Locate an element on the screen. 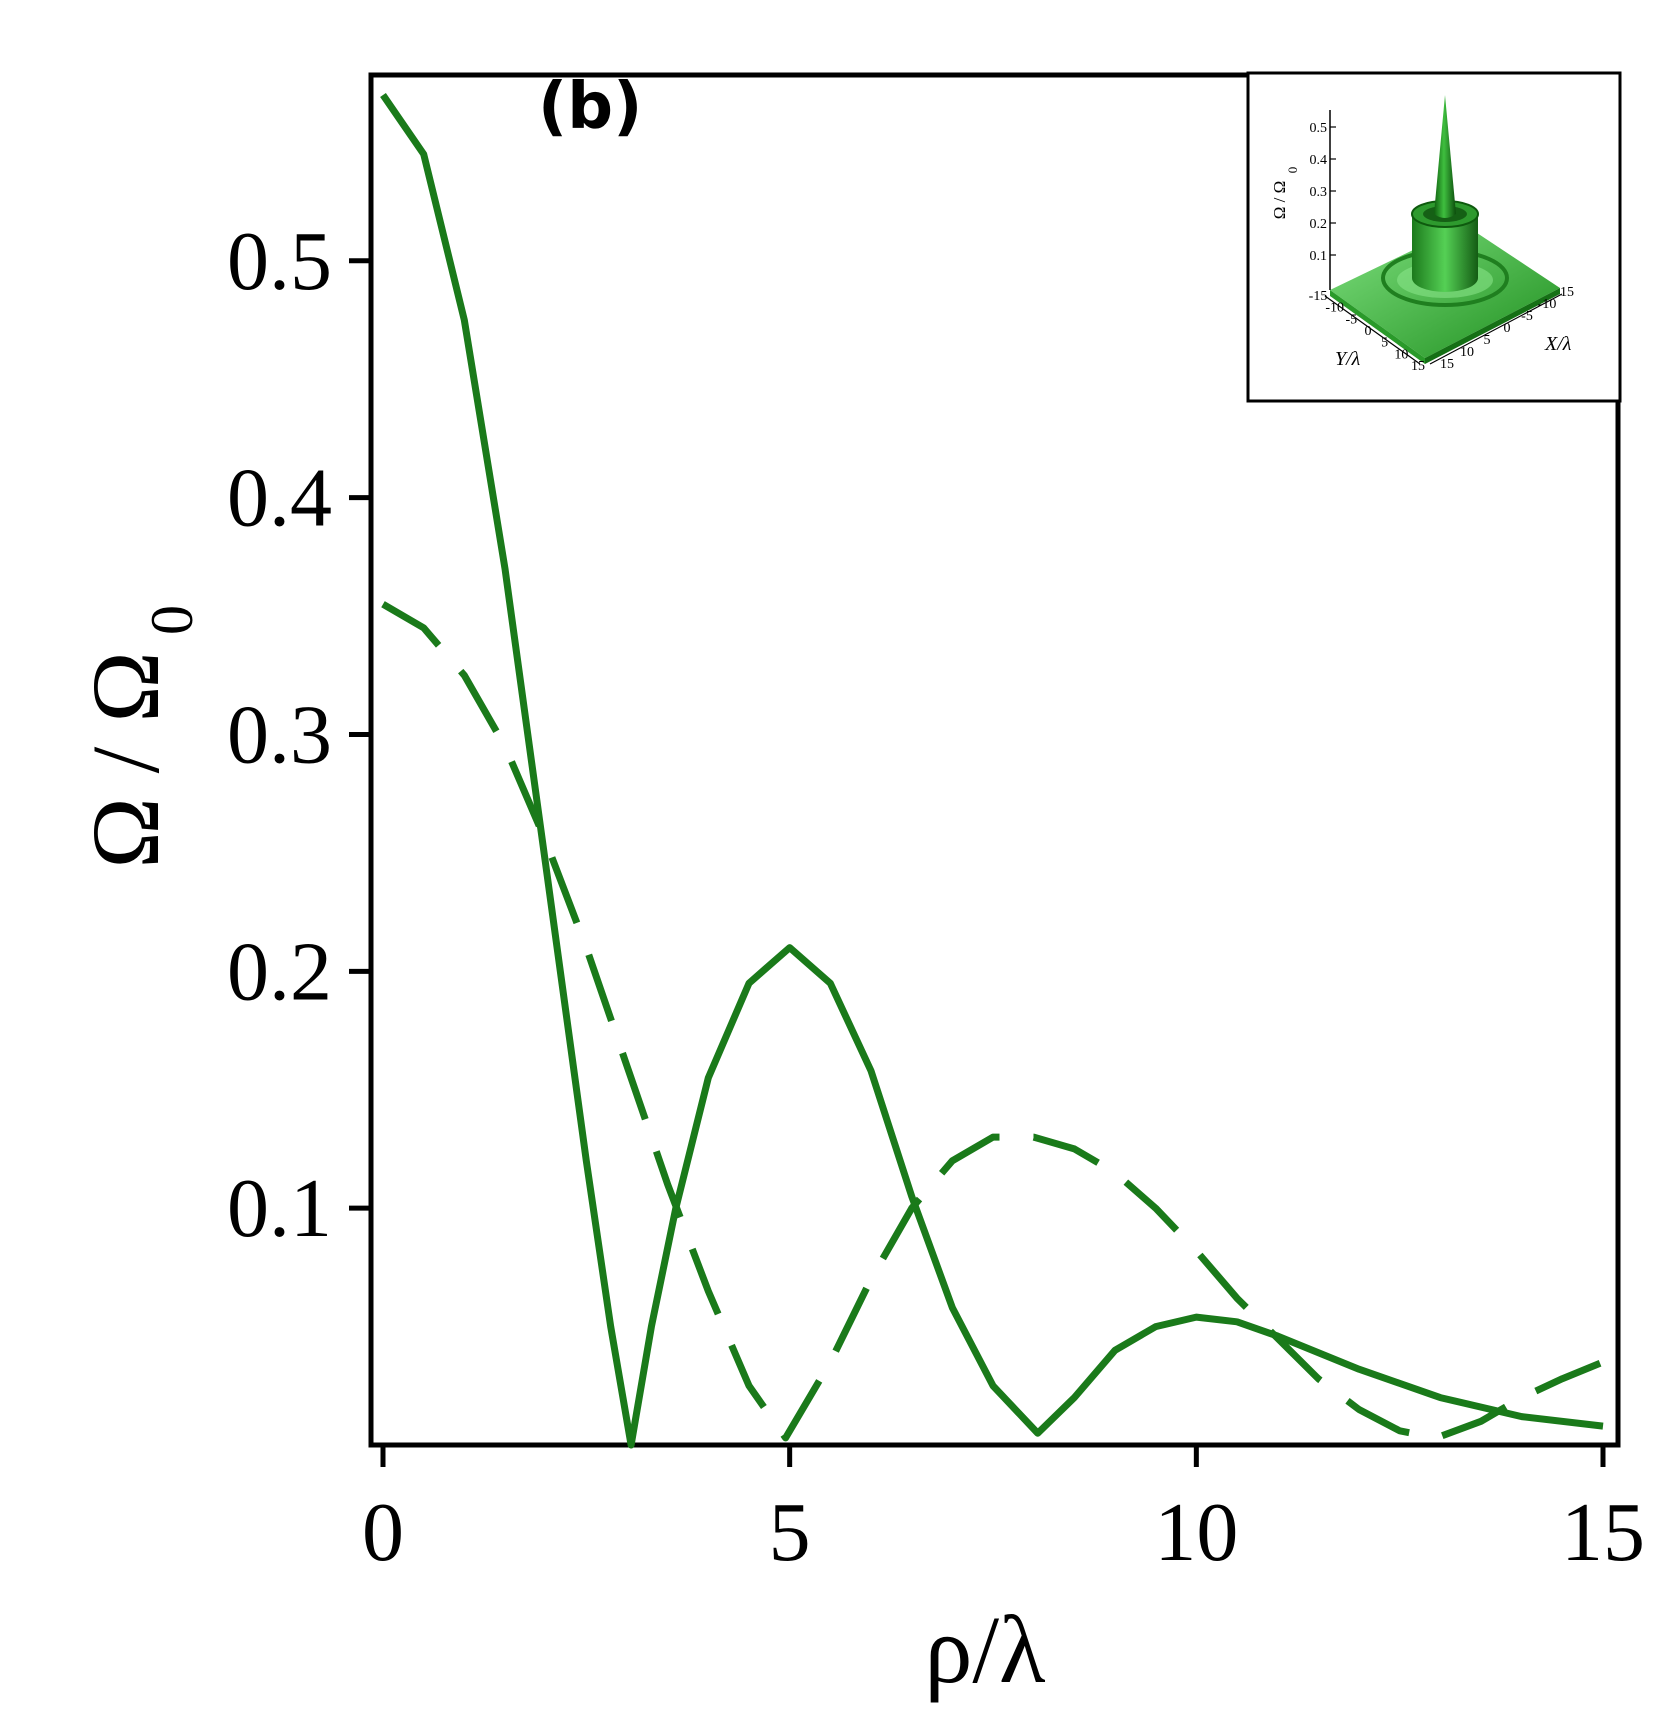 The height and width of the screenshot is (1717, 1668). inset-z-tick-label: 0.1 is located at coordinates (1319, 256).